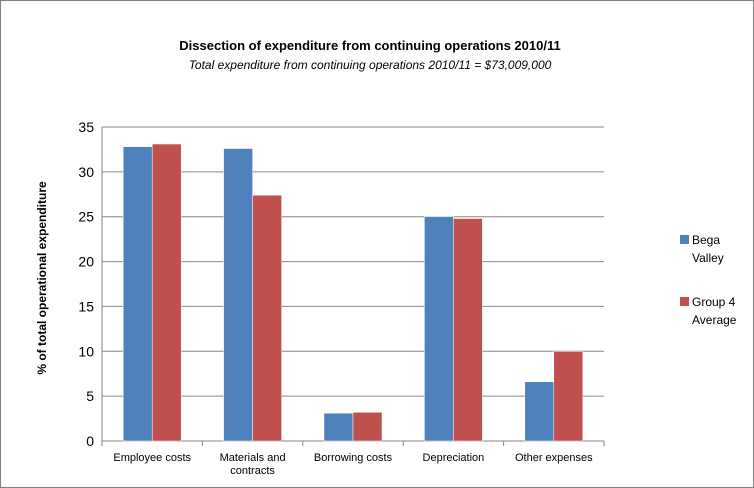 This screenshot has height=488, width=754. What do you see at coordinates (353, 458) in the screenshot?
I see `x-tick-label: Borrowing costs` at bounding box center [353, 458].